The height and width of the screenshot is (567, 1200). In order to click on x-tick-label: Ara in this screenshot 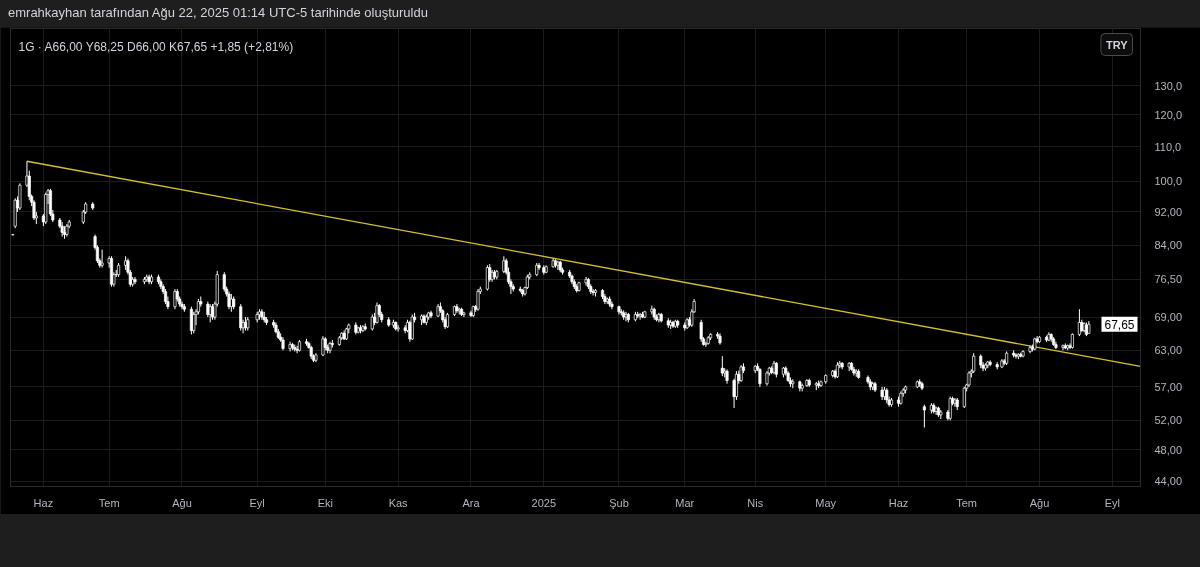, I will do `click(471, 502)`.